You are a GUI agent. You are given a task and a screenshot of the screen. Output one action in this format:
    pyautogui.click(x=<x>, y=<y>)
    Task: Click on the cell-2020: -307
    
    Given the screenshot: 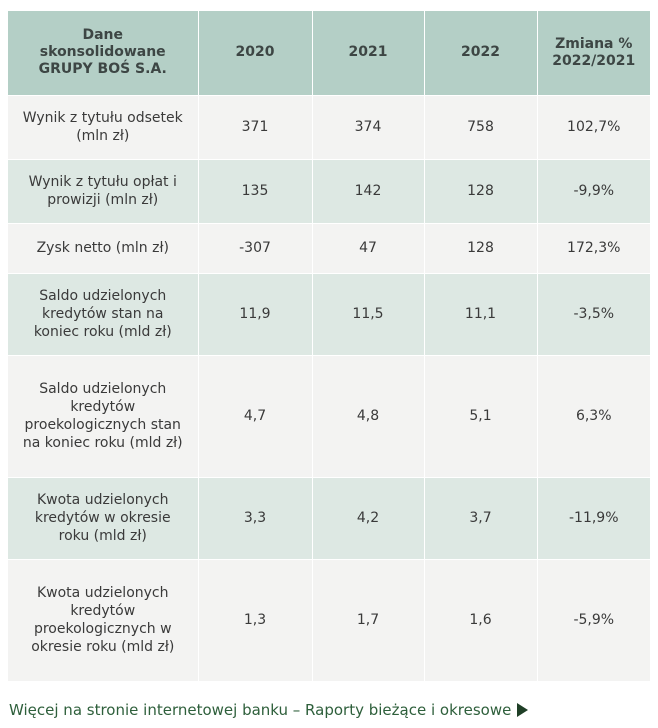 What is the action you would take?
    pyautogui.click(x=255, y=248)
    